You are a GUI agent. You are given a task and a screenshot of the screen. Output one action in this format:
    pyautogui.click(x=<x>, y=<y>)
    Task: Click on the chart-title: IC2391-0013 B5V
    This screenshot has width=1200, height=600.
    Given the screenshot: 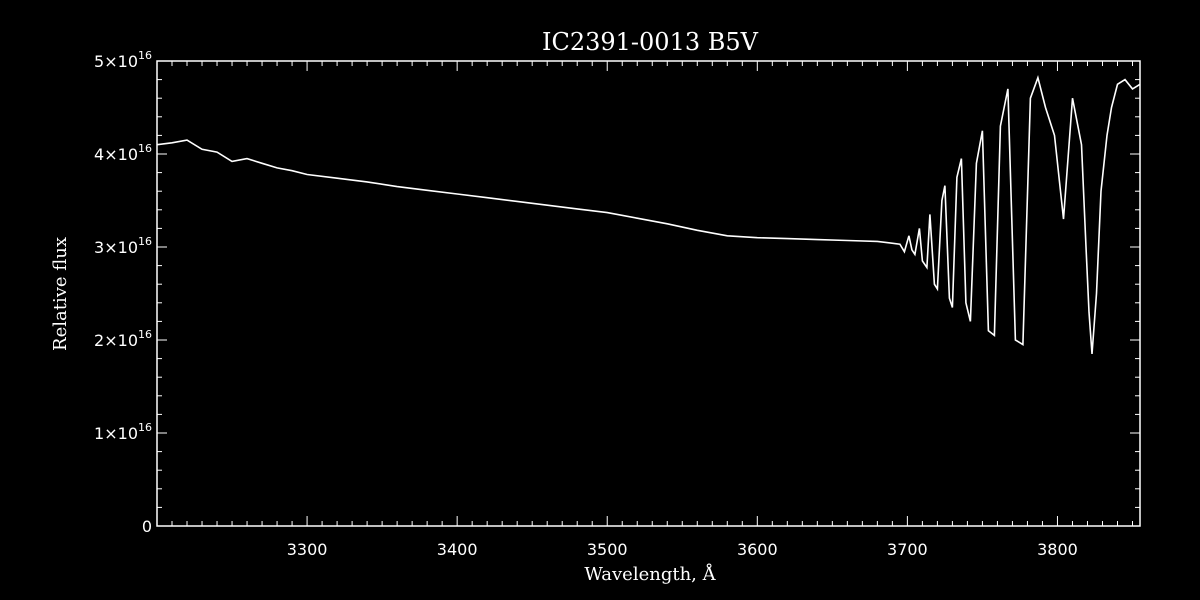 What is the action you would take?
    pyautogui.click(x=650, y=42)
    